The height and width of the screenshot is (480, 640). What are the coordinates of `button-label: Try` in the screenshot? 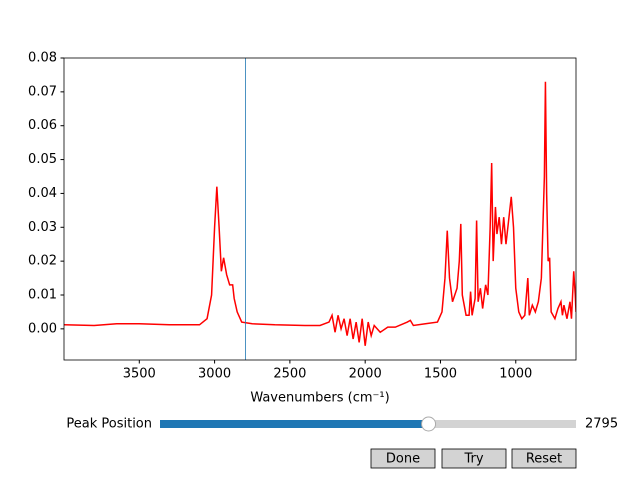 It's located at (473, 459).